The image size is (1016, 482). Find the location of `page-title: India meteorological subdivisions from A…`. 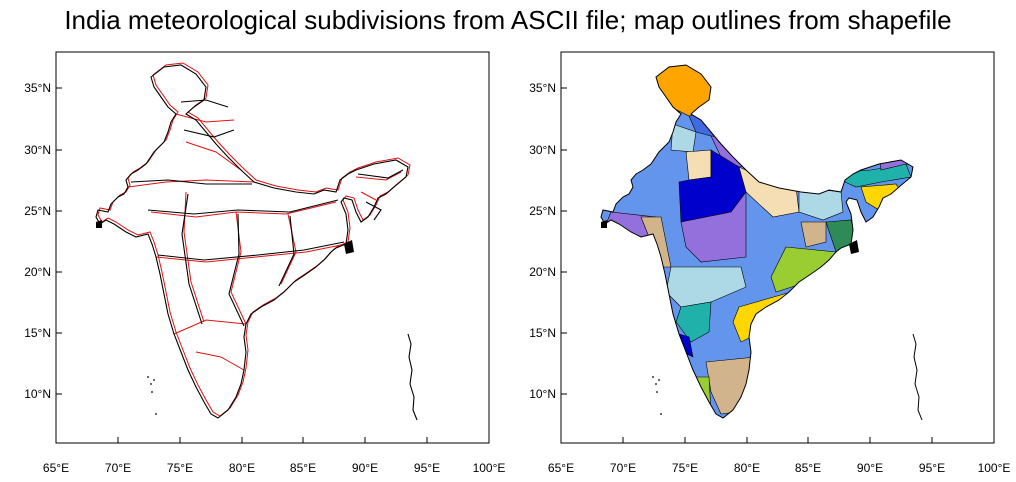

page-title: India meteorological subdivisions from A… is located at coordinates (508, 20).